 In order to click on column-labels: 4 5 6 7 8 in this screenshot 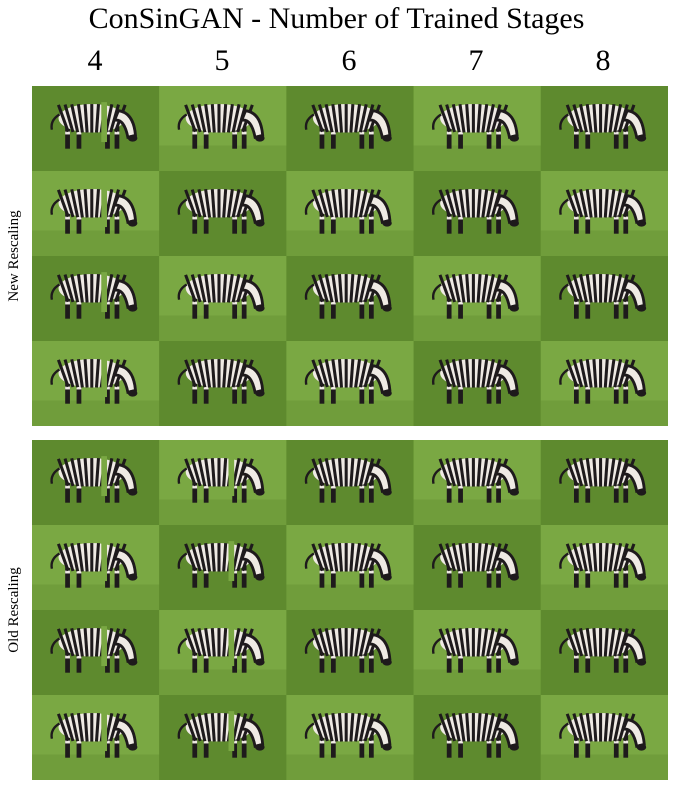, I will do `click(350, 61)`.